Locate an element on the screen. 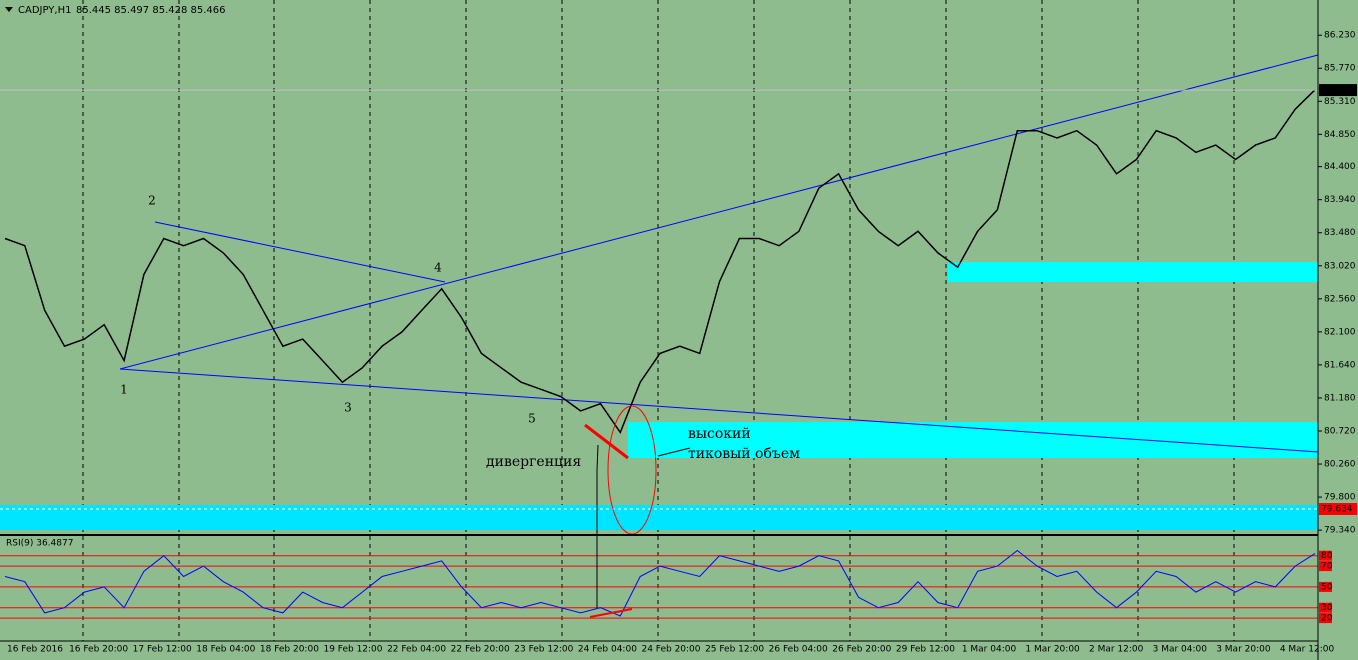 This screenshot has width=1358, height=660. y-tick-label: 83.020 is located at coordinates (1340, 266).